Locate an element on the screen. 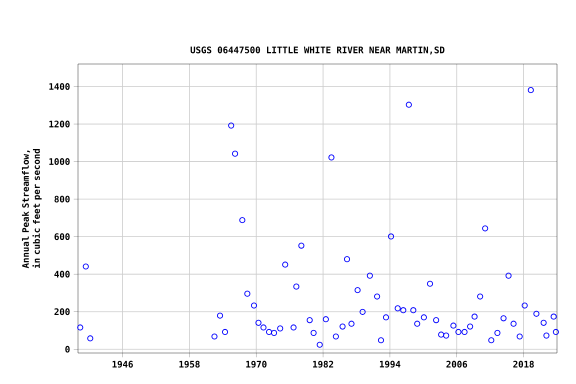 This screenshot has width=576, height=384. y-tick-label: 1000 is located at coordinates (59, 161).